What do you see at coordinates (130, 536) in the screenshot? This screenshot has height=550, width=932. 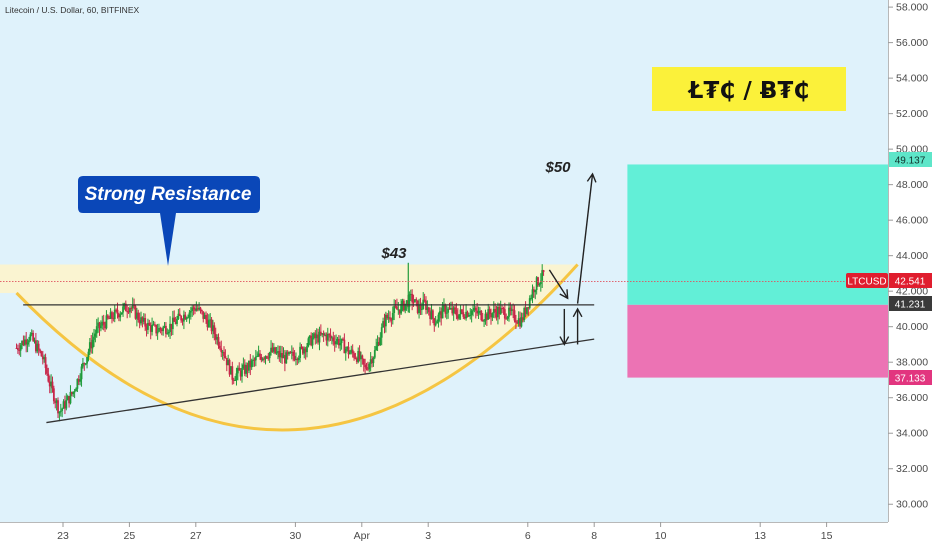 I see `time-tick-label: 25` at bounding box center [130, 536].